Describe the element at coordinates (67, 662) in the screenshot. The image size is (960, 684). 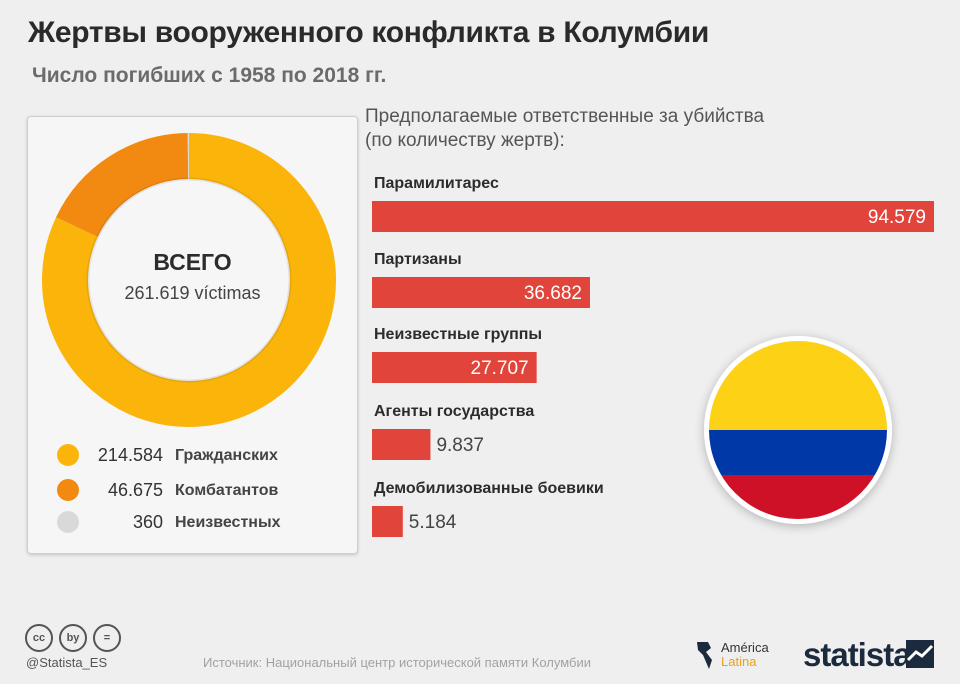
I see `twitter-handle: @Statista_ES` at that location.